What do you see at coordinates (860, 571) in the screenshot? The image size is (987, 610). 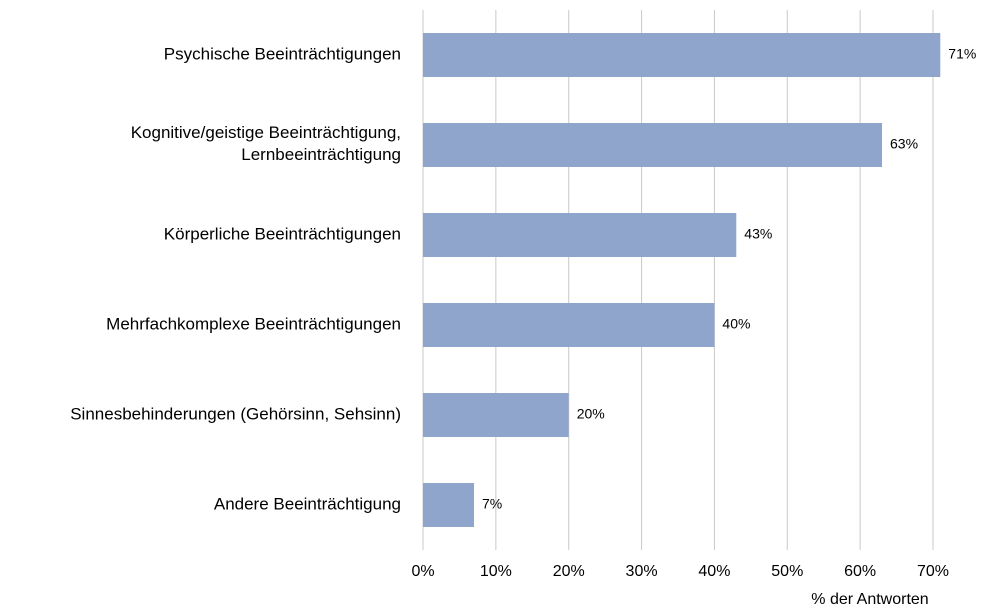 I see `x-tick-label: 60%` at bounding box center [860, 571].